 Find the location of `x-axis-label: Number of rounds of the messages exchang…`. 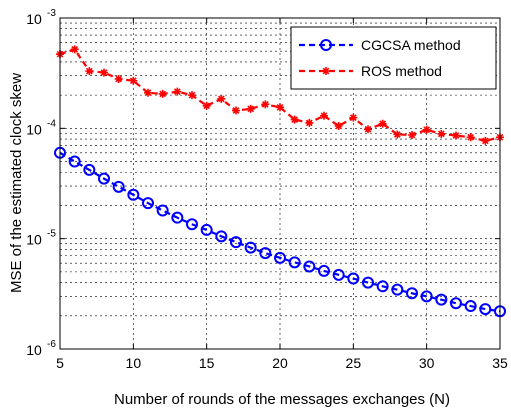

x-axis-label: Number of rounds of the messages exchang… is located at coordinates (282, 399).